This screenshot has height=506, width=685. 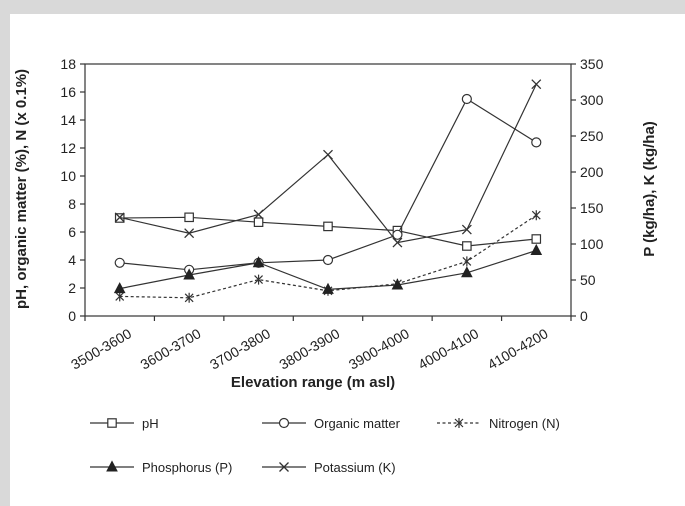 I want to click on y-right-tick-label: 150, so click(x=592, y=208).